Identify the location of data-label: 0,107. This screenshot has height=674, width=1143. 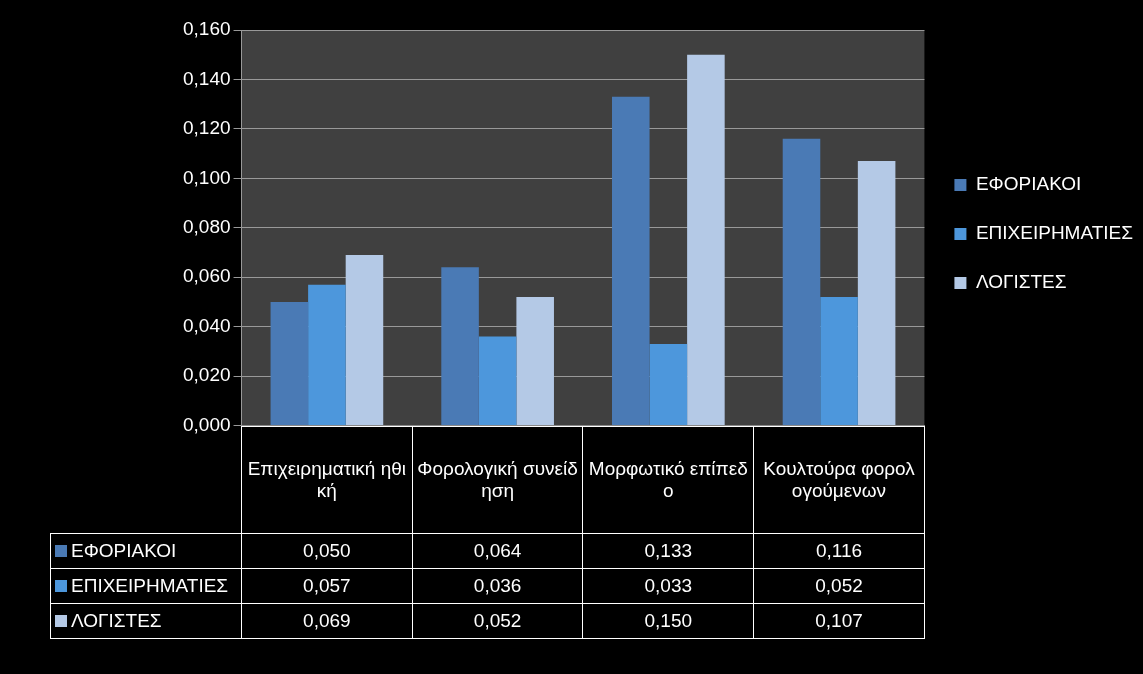
(839, 621).